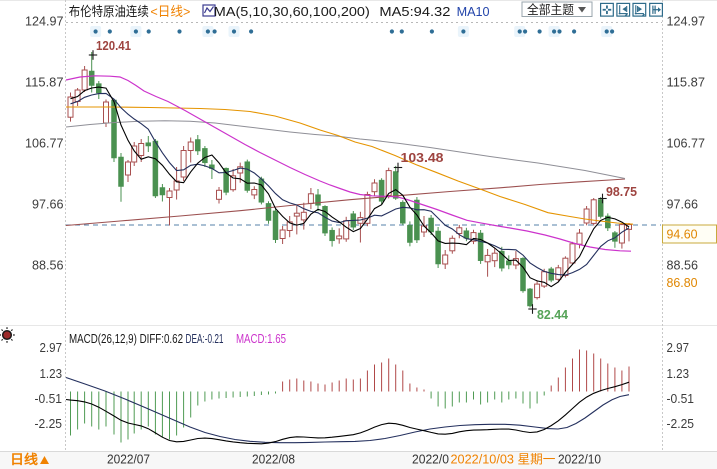 This screenshot has width=717, height=469. Describe the element at coordinates (430, 460) in the screenshot. I see `svg-text: 2022/0` at that location.